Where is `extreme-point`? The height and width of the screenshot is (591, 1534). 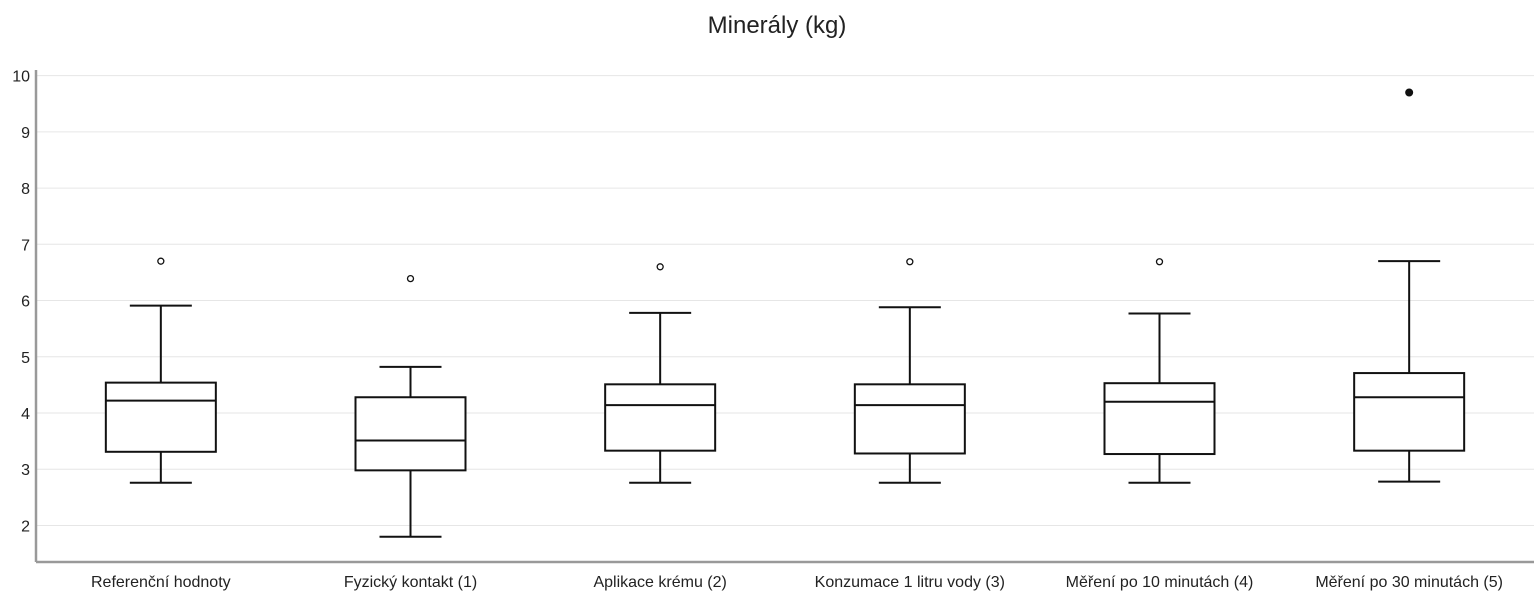 extreme-point is located at coordinates (1409, 92).